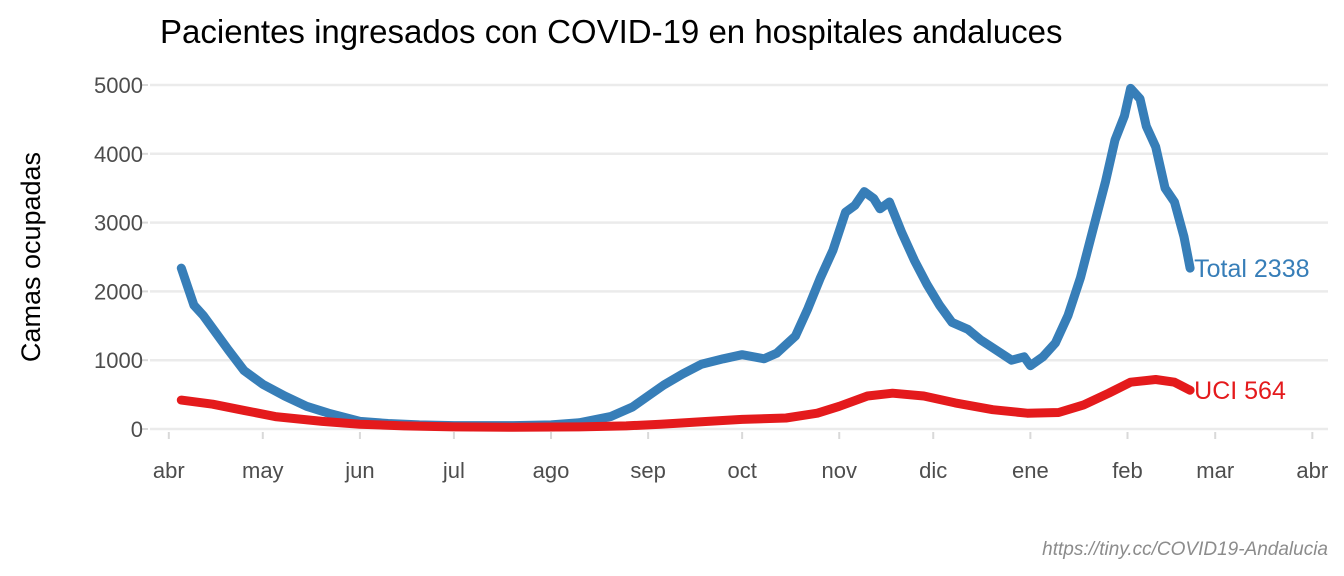  What do you see at coordinates (647, 470) in the screenshot?
I see `x-tick-label: sep` at bounding box center [647, 470].